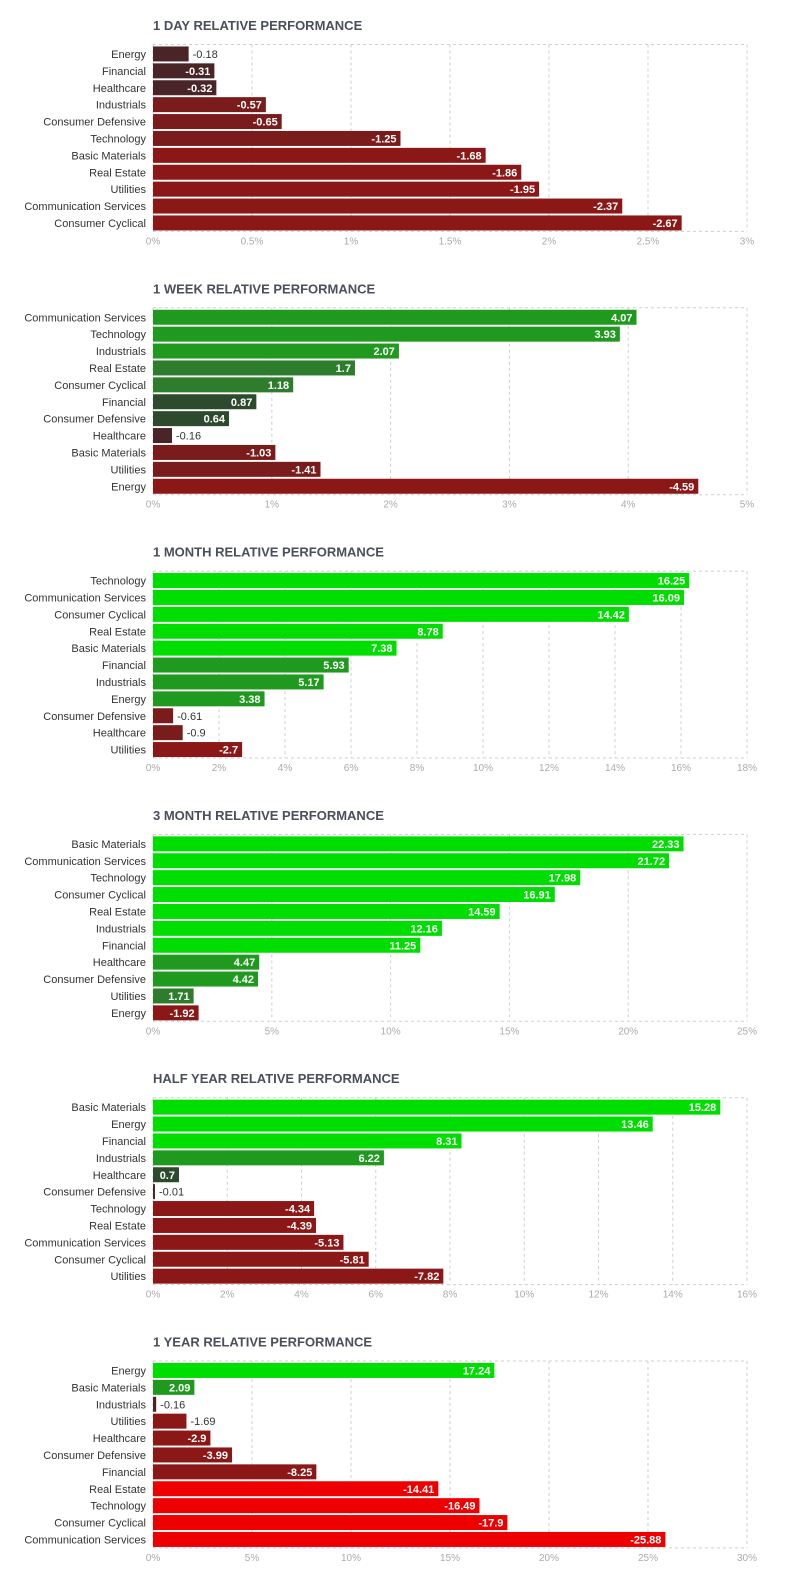 The image size is (792, 1585). Describe the element at coordinates (118, 1507) in the screenshot. I see `category-label-technology: Technology` at that location.